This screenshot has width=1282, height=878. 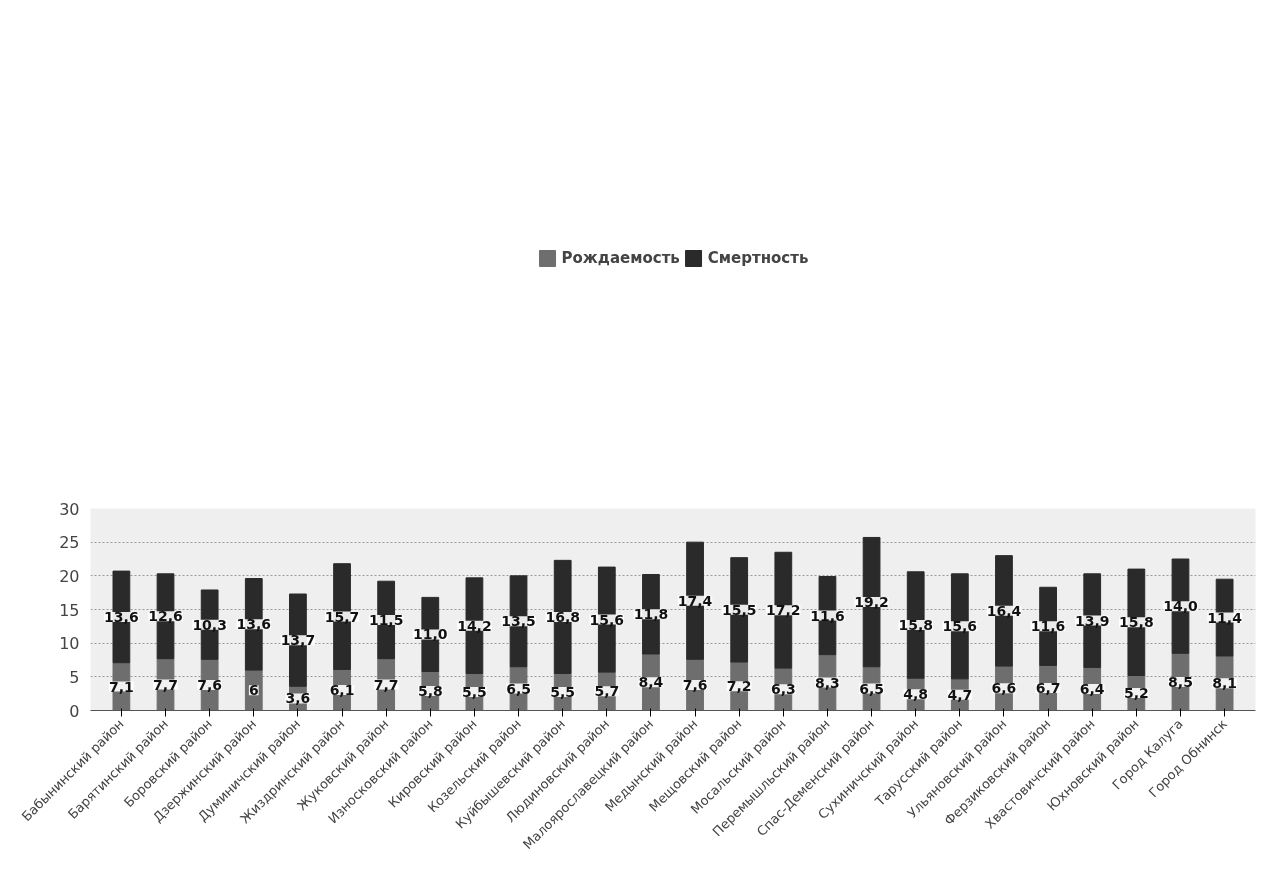 What do you see at coordinates (695, 600) in the screenshot?
I see `data-label: 17,4` at bounding box center [695, 600].